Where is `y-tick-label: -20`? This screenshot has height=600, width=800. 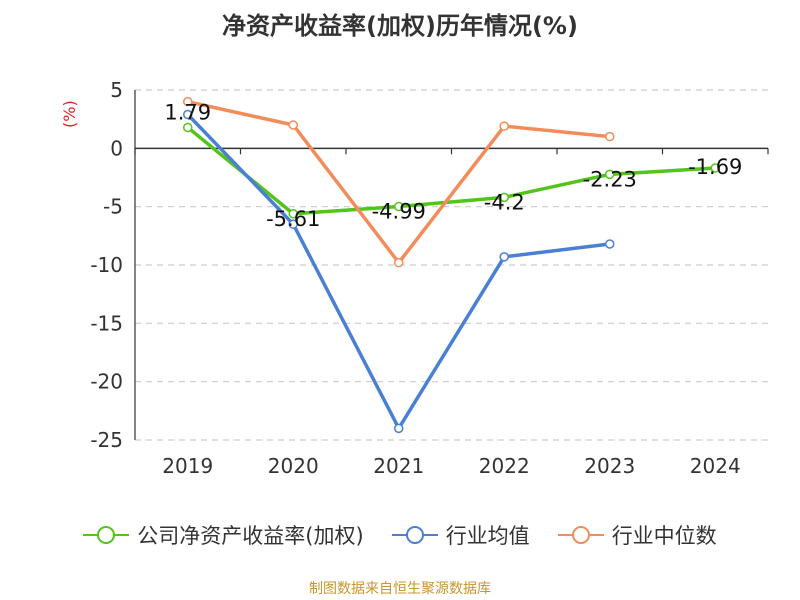 y-tick-label: -20 is located at coordinates (106, 382).